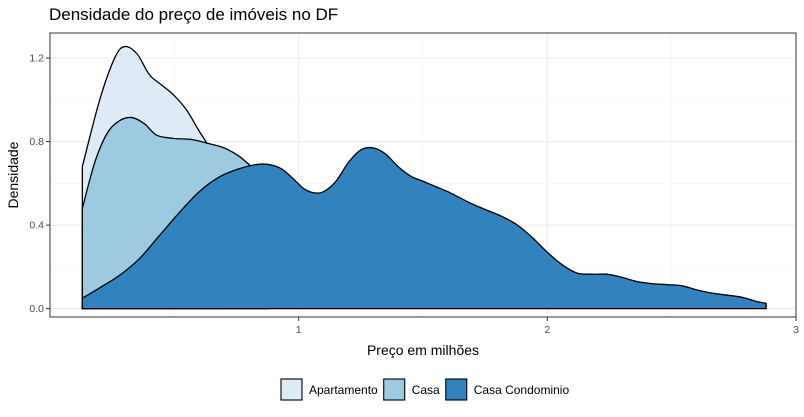 The height and width of the screenshot is (417, 804). What do you see at coordinates (547, 330) in the screenshot?
I see `x-tick-label: 2` at bounding box center [547, 330].